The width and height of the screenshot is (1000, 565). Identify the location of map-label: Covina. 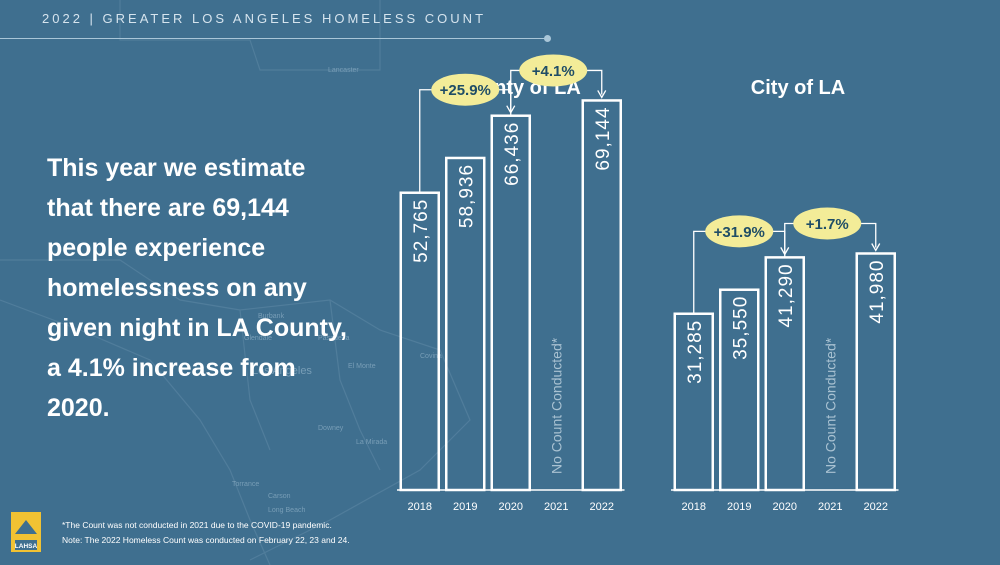
(431, 356).